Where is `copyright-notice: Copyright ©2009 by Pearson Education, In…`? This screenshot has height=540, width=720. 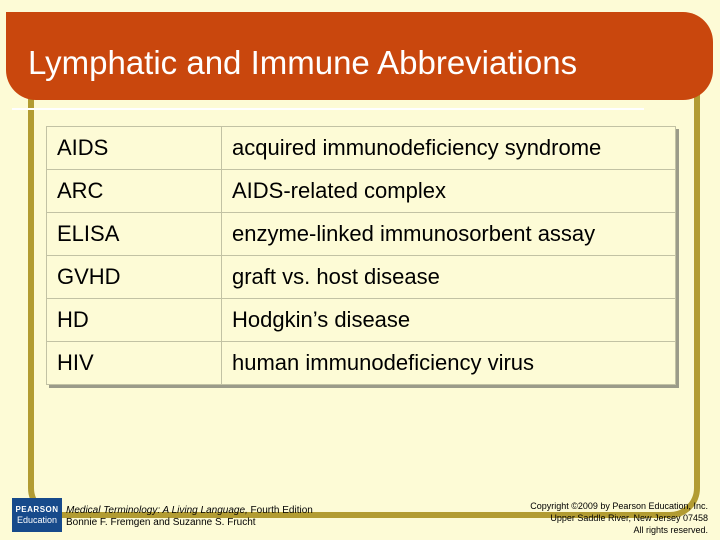 copyright-notice: Copyright ©2009 by Pearson Education, In… is located at coordinates (619, 518).